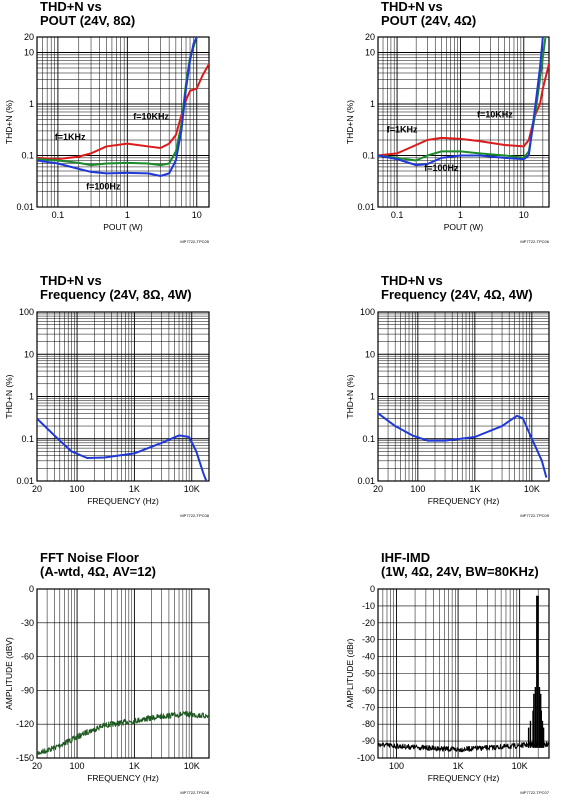 Image resolution: width=561 pixels, height=800 pixels. I want to click on chart-subtitle: (A-wtd, 4Ω, AV=12), so click(98, 571).